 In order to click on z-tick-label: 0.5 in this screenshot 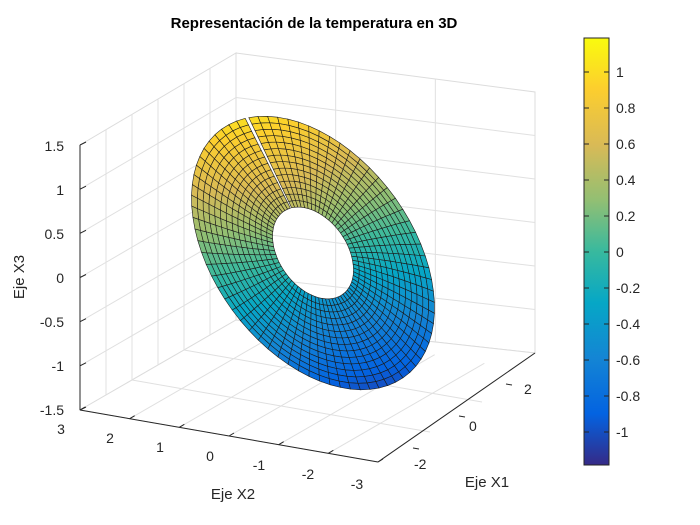, I will do `click(55, 234)`.